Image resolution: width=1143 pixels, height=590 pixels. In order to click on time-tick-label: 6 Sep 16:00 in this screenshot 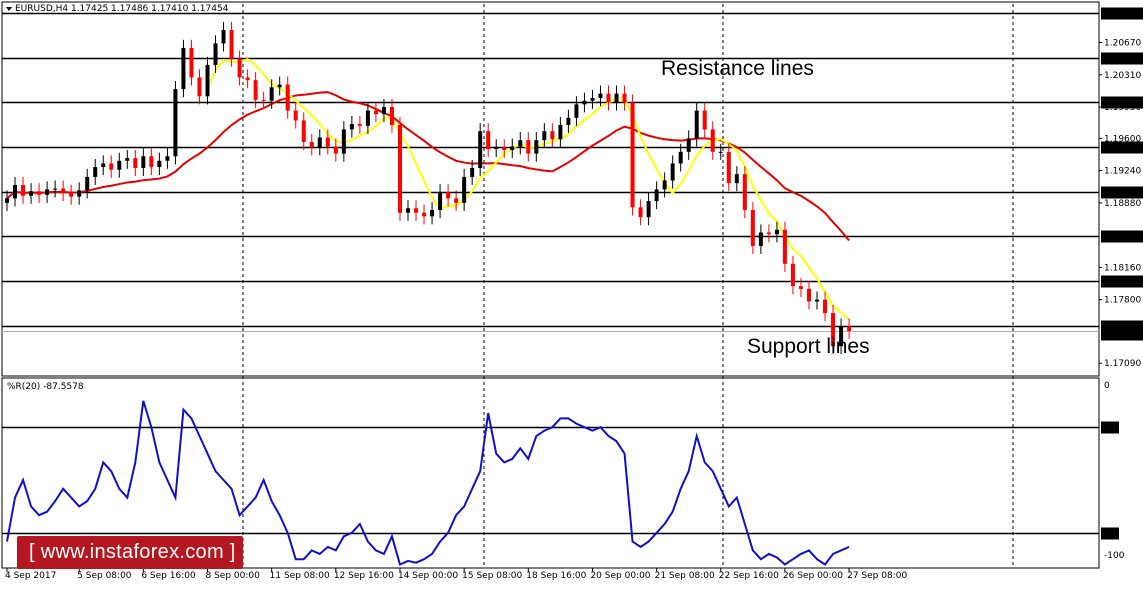, I will do `click(168, 576)`.